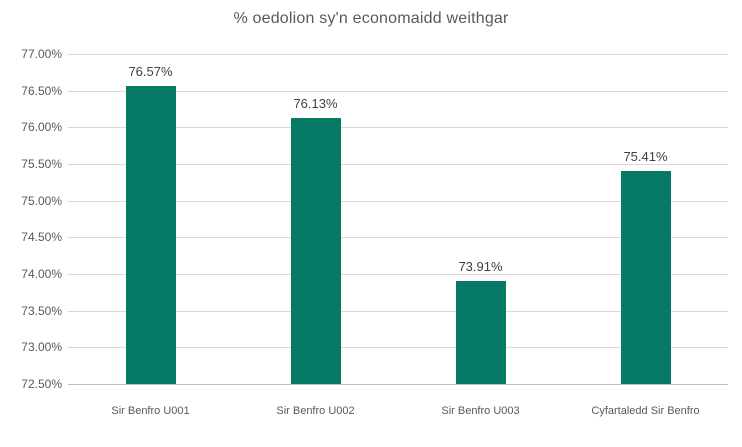  I want to click on bar-value-label: 75.41%, so click(645, 156).